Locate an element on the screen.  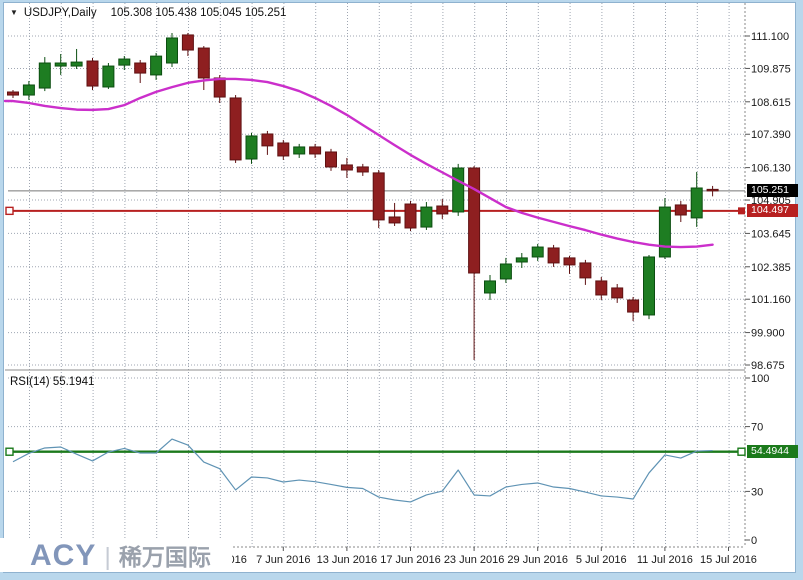
svg-text: 101.160 is located at coordinates (771, 300).